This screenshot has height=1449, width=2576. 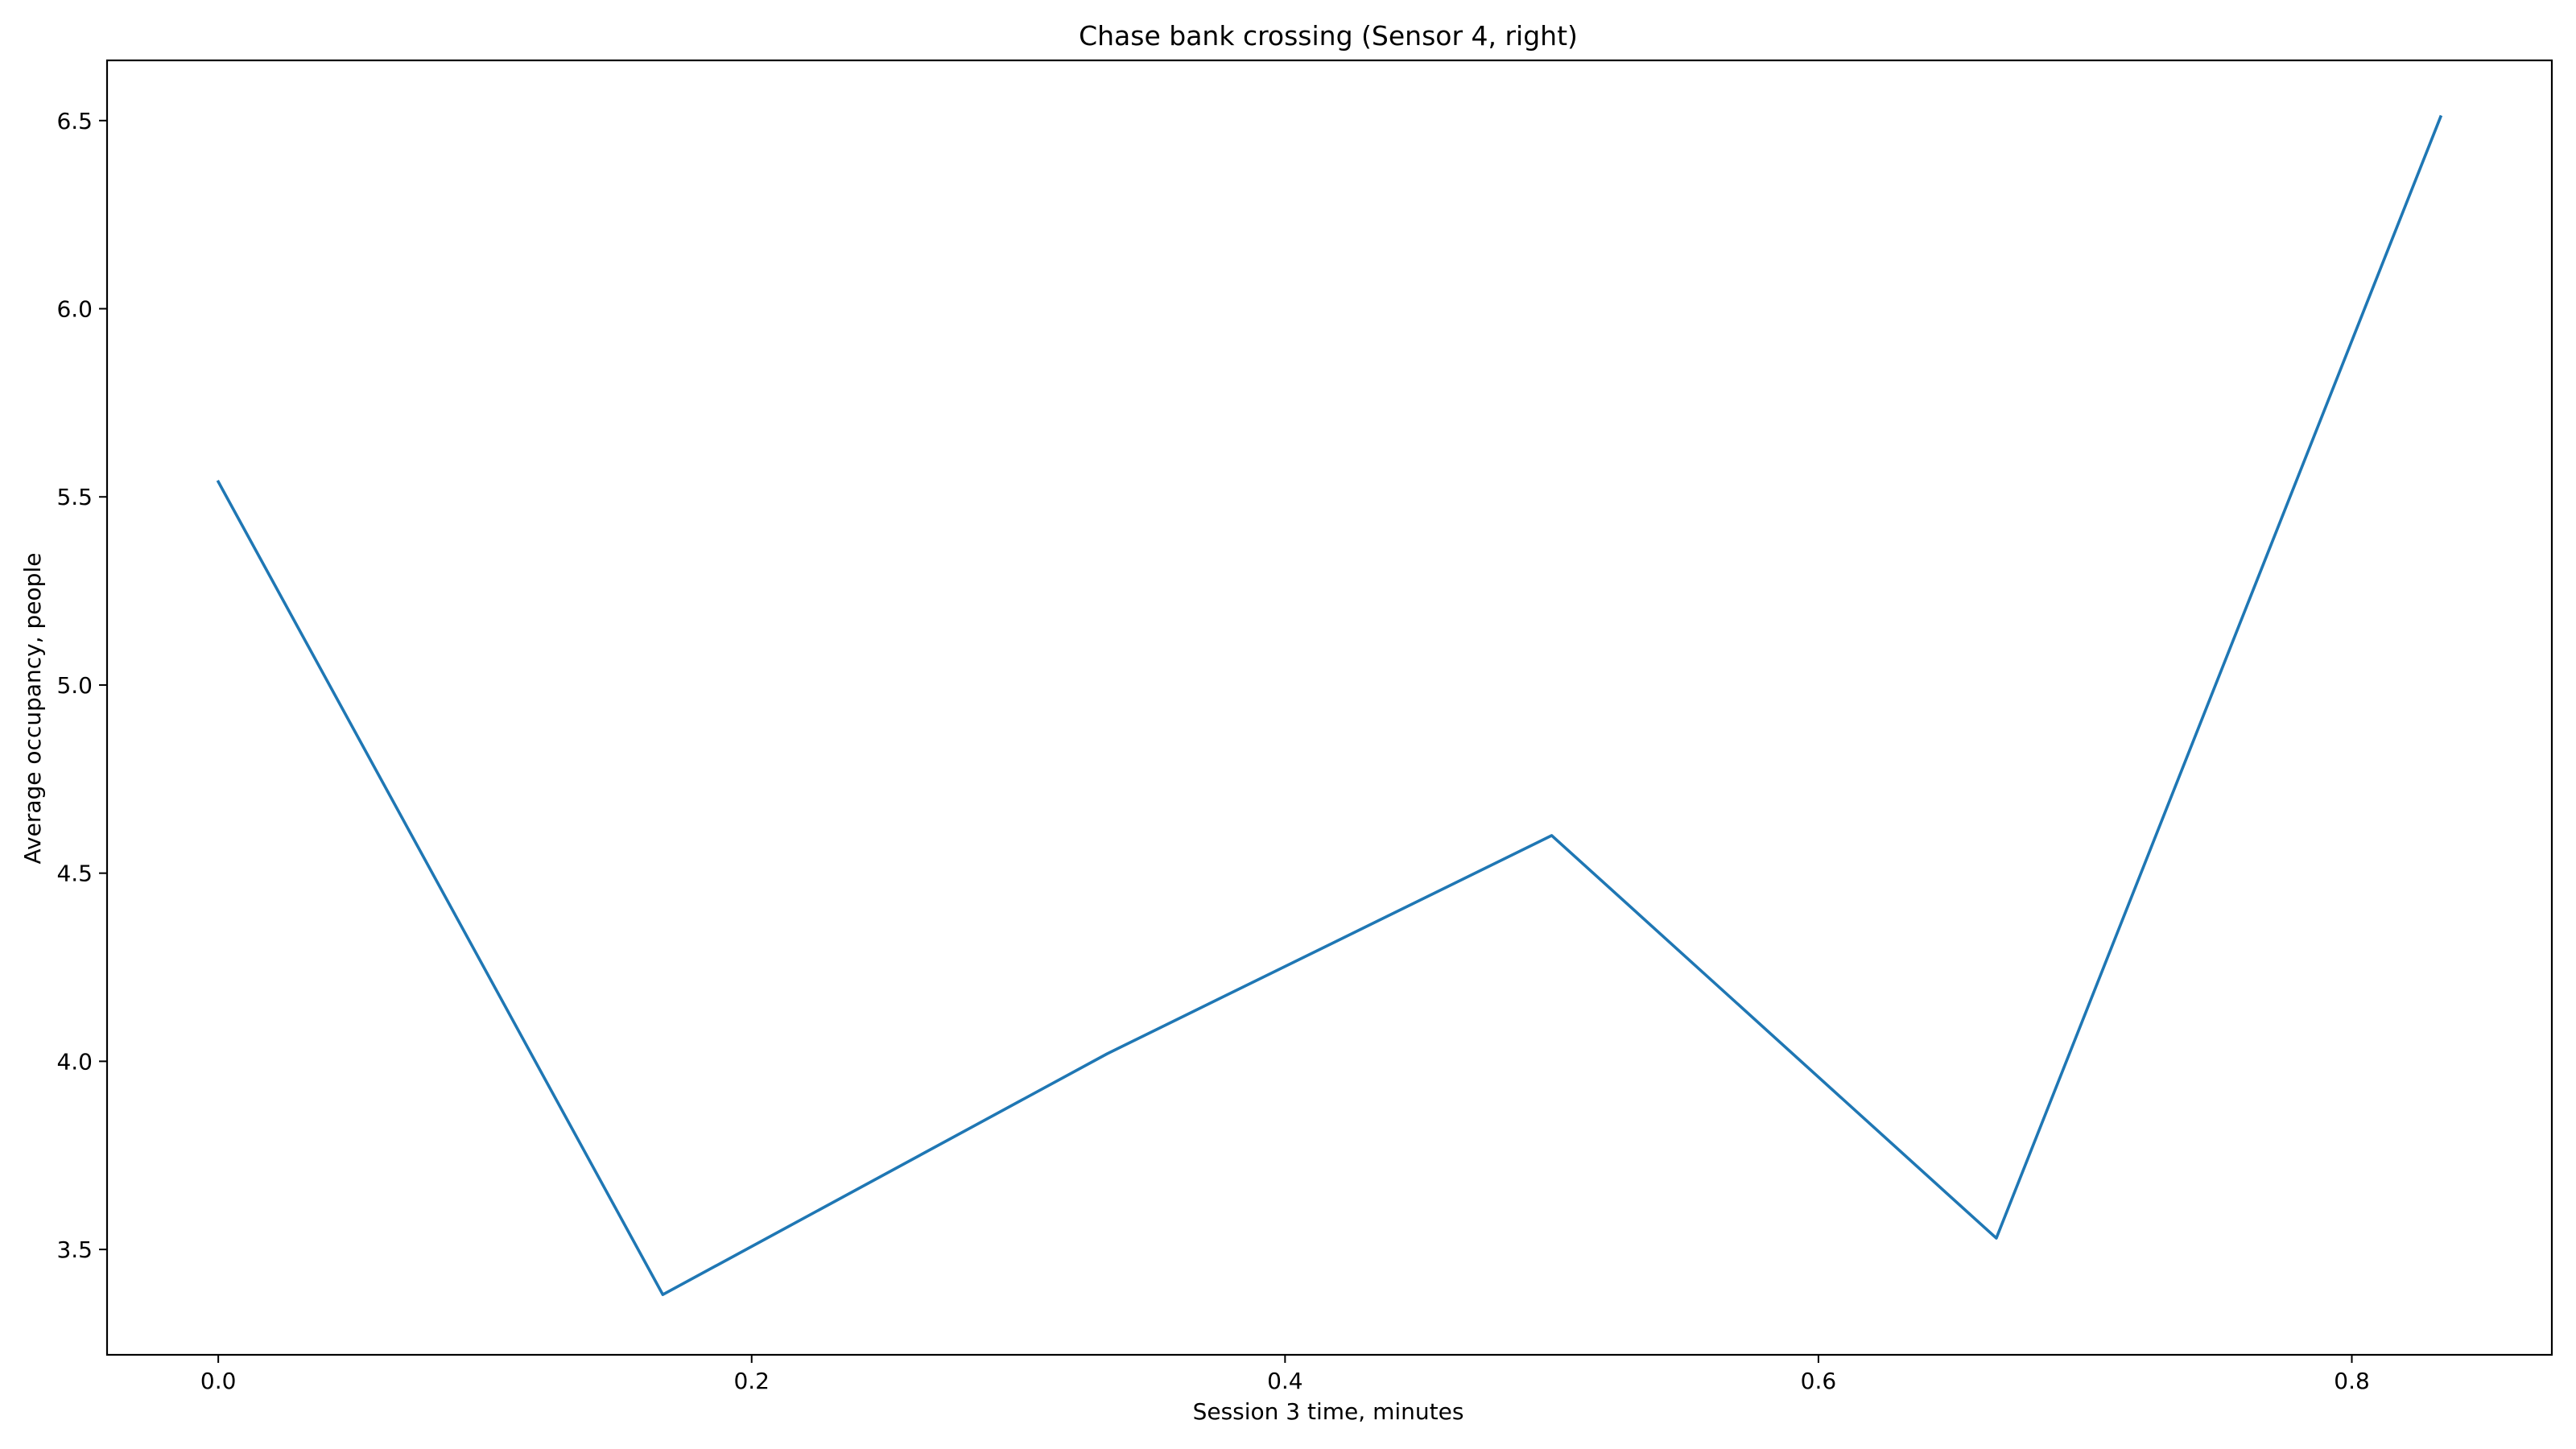 What do you see at coordinates (74, 685) in the screenshot?
I see `y-tick-label: 5.0` at bounding box center [74, 685].